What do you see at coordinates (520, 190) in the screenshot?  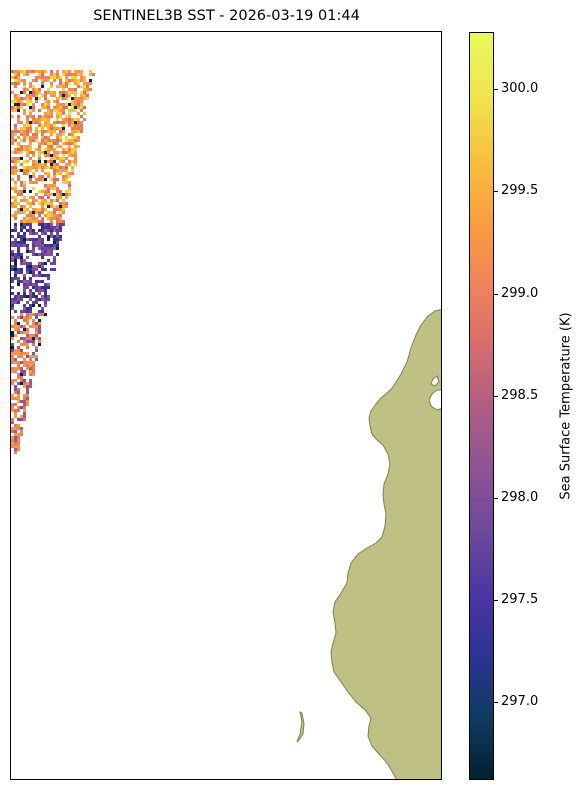 I see `colorbar-tick-label: 299.5` at bounding box center [520, 190].